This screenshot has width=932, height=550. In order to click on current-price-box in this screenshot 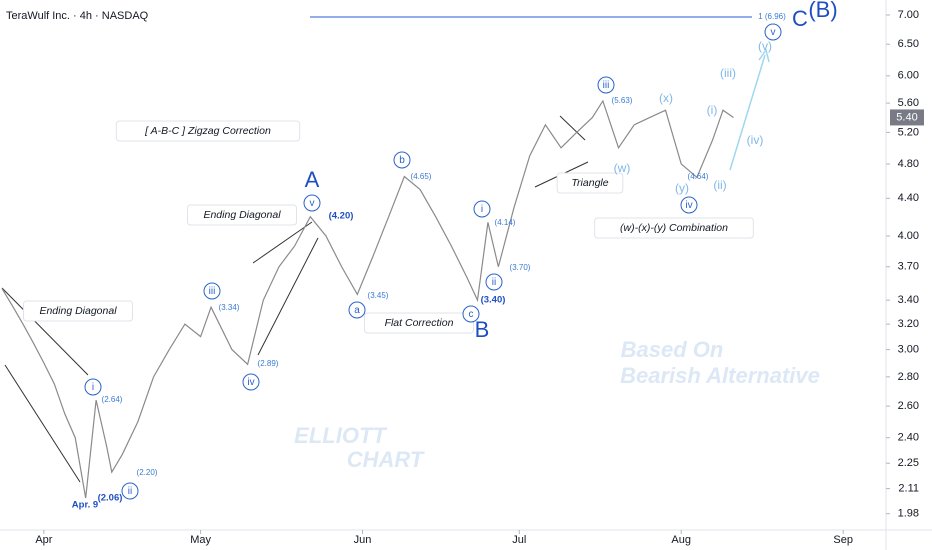, I will do `click(907, 117)`.